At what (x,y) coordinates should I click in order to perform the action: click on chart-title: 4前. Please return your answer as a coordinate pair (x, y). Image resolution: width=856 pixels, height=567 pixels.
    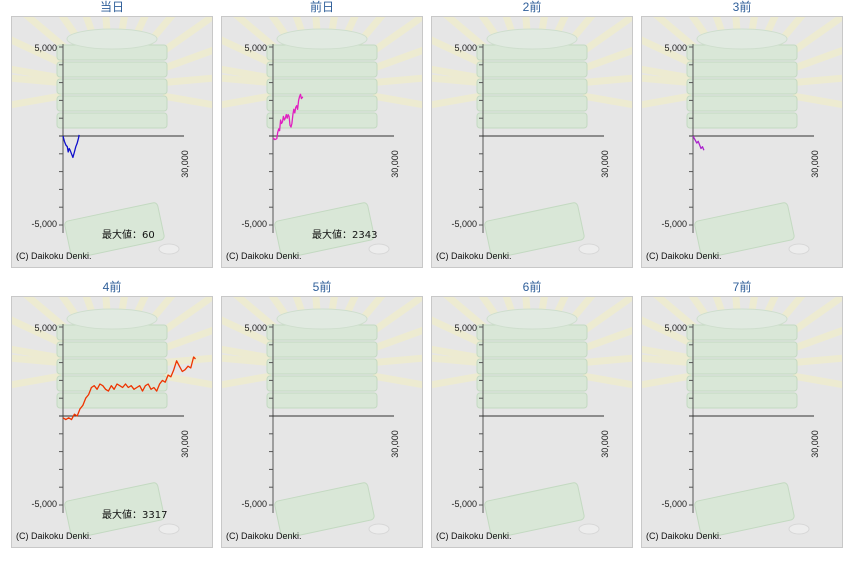
    Looking at the image, I should click on (112, 287).